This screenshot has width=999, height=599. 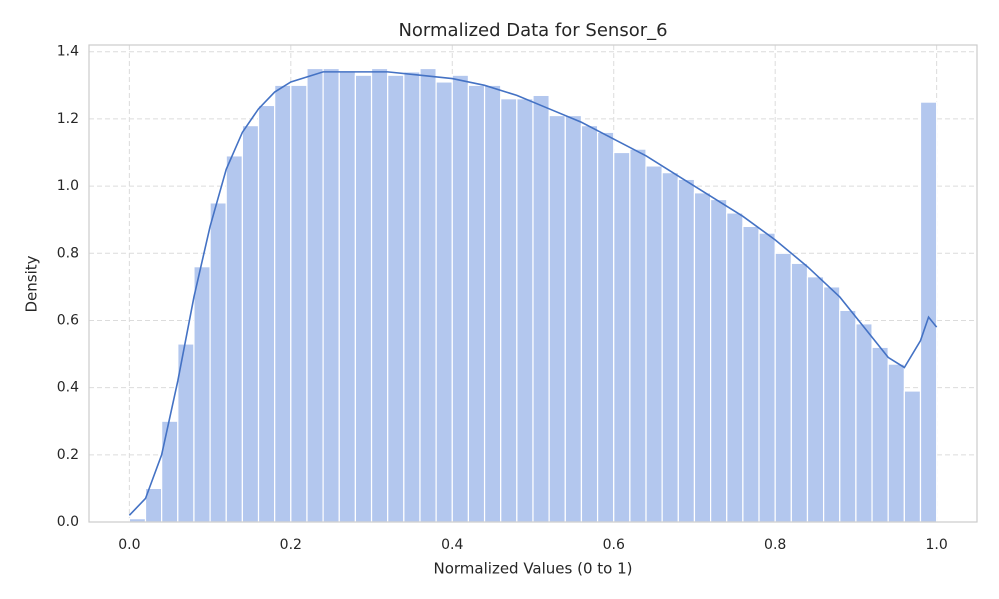 What do you see at coordinates (68, 388) in the screenshot?
I see `y-tick-label: 0.4` at bounding box center [68, 388].